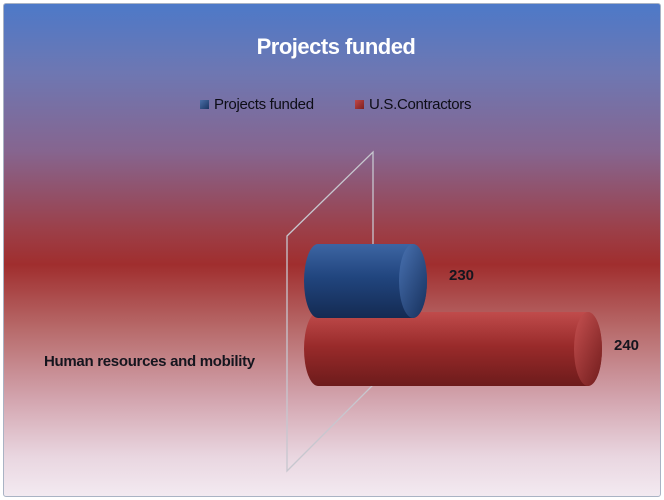 The image size is (664, 500). What do you see at coordinates (588, 349) in the screenshot?
I see `bar-cap-us-contractors` at bounding box center [588, 349].